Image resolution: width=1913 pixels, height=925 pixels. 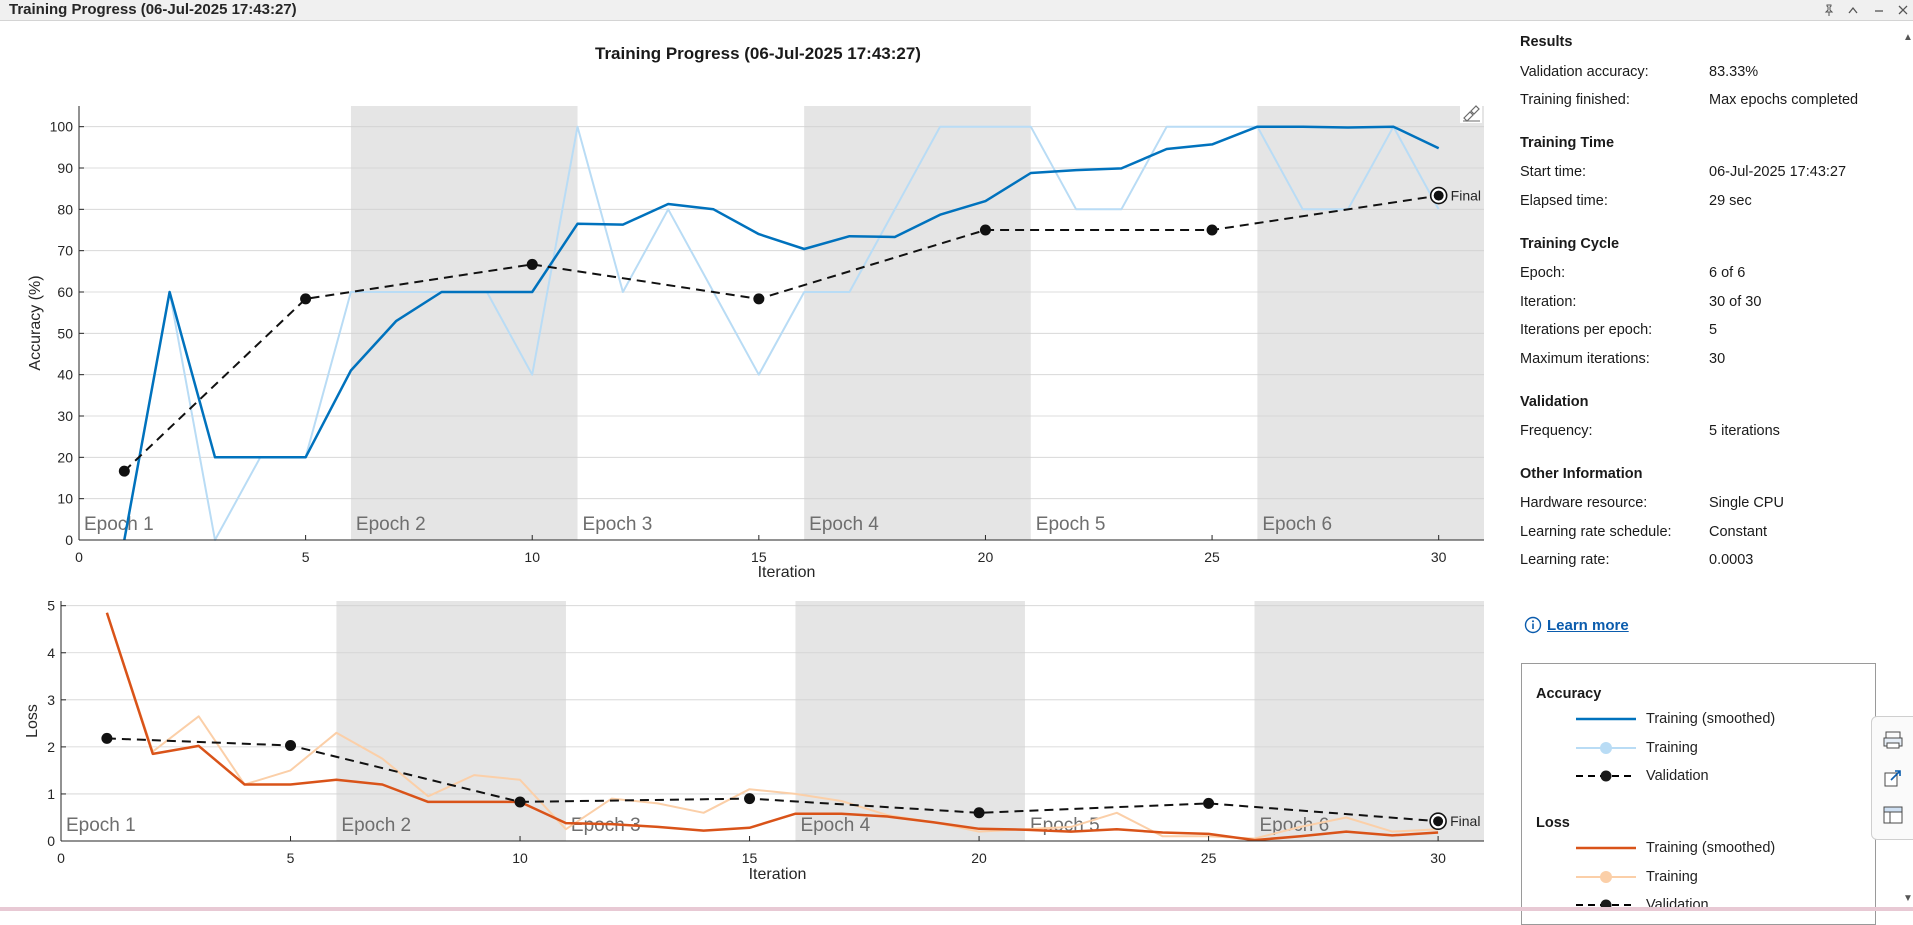 What do you see at coordinates (1642, 905) in the screenshot?
I see `legend-loss-validation: Validation` at bounding box center [1642, 905].